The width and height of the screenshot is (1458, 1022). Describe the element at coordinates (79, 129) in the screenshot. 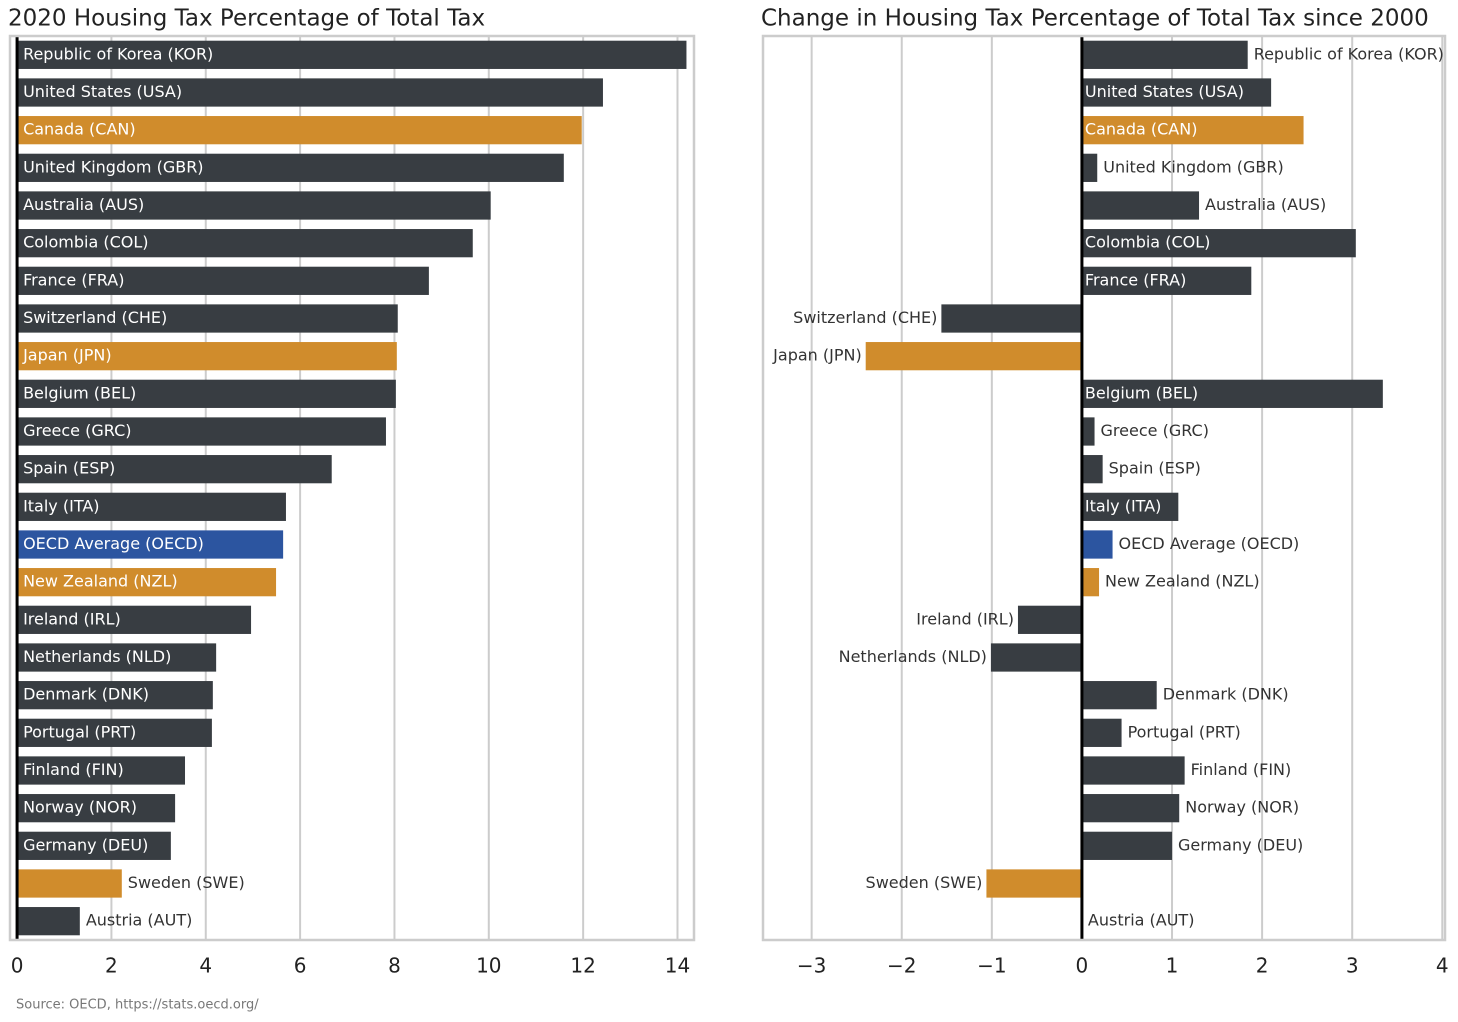

I see `bar-label: Canada (CAN)` at that location.